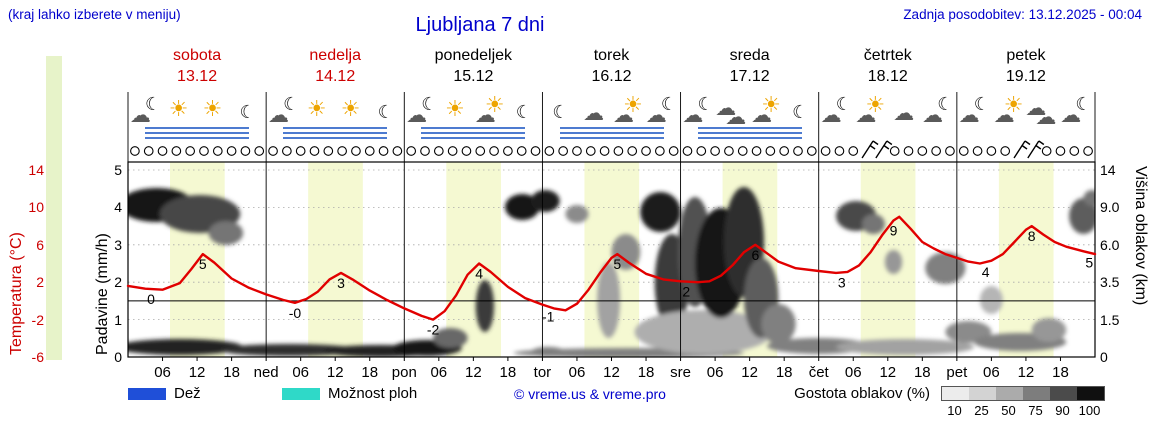 The image size is (1152, 443). Describe the element at coordinates (749, 76) in the screenshot. I see `day-date: 17.12` at that location.